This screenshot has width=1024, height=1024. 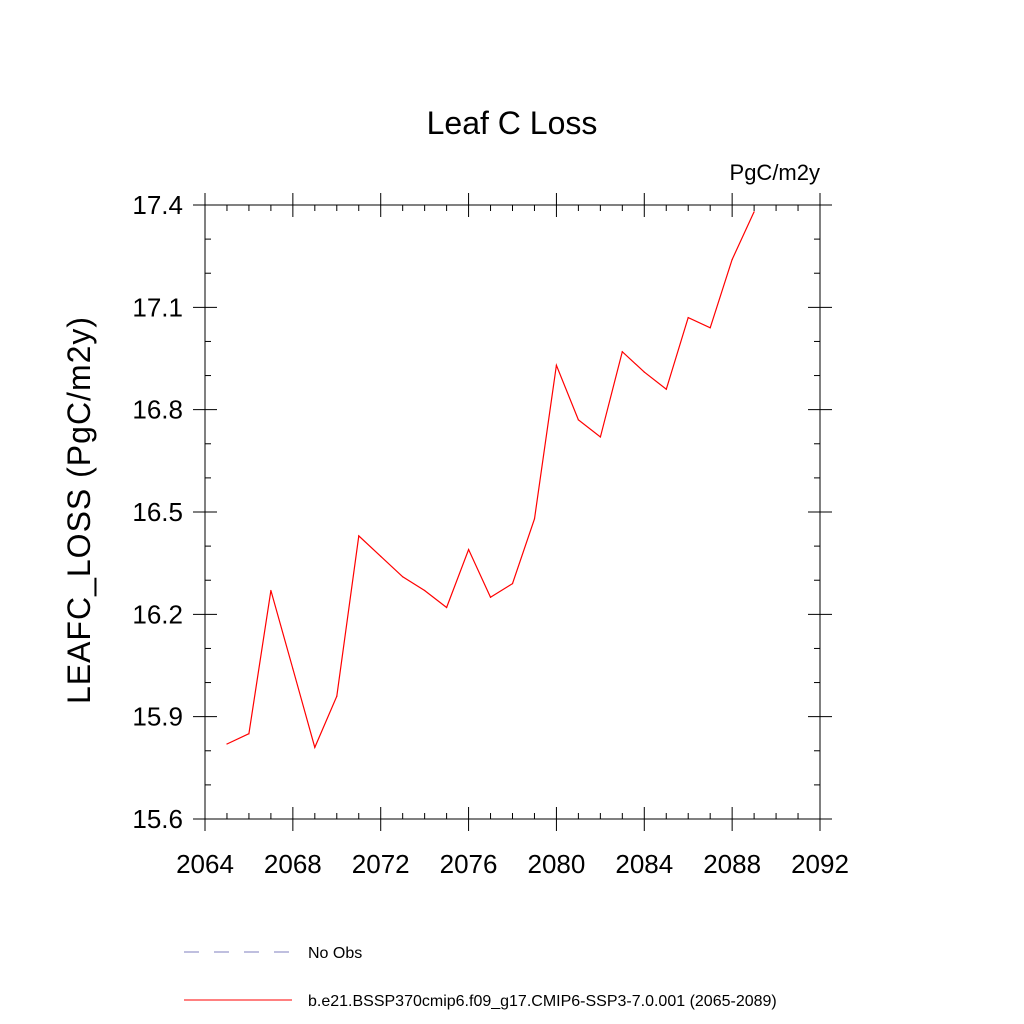 I want to click on y-tick-label: 15.9, so click(x=157, y=717).